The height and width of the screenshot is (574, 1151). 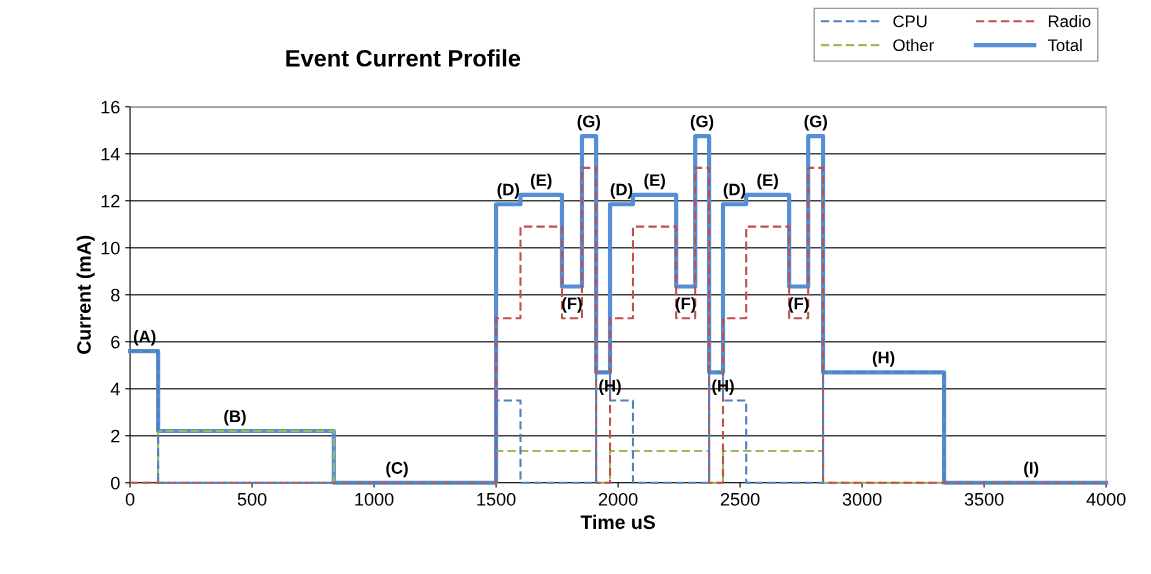 I want to click on x-tick-label: 1500, so click(x=496, y=499).